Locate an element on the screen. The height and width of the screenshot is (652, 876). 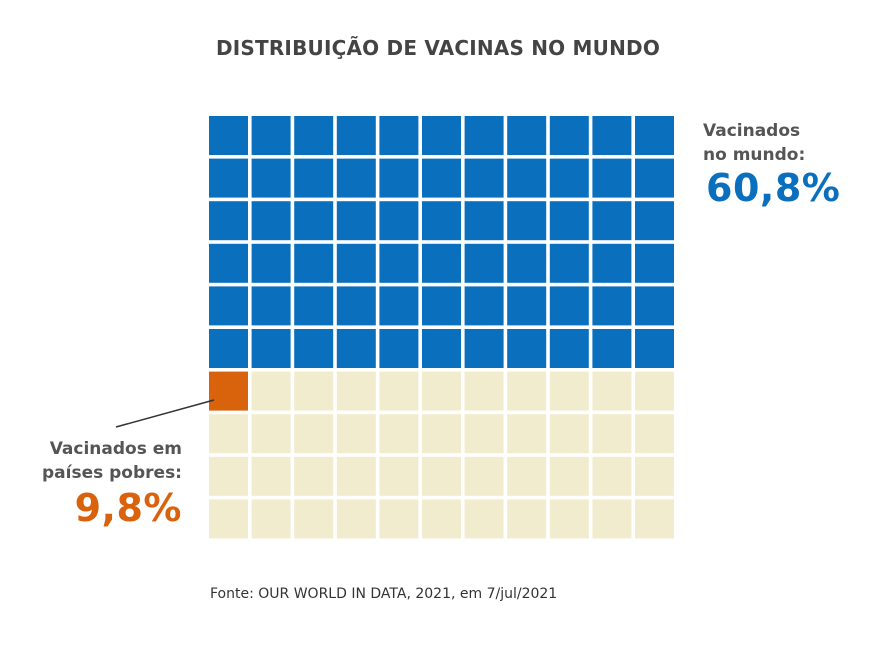
waffle-cell-poor is located at coordinates (228, 391).